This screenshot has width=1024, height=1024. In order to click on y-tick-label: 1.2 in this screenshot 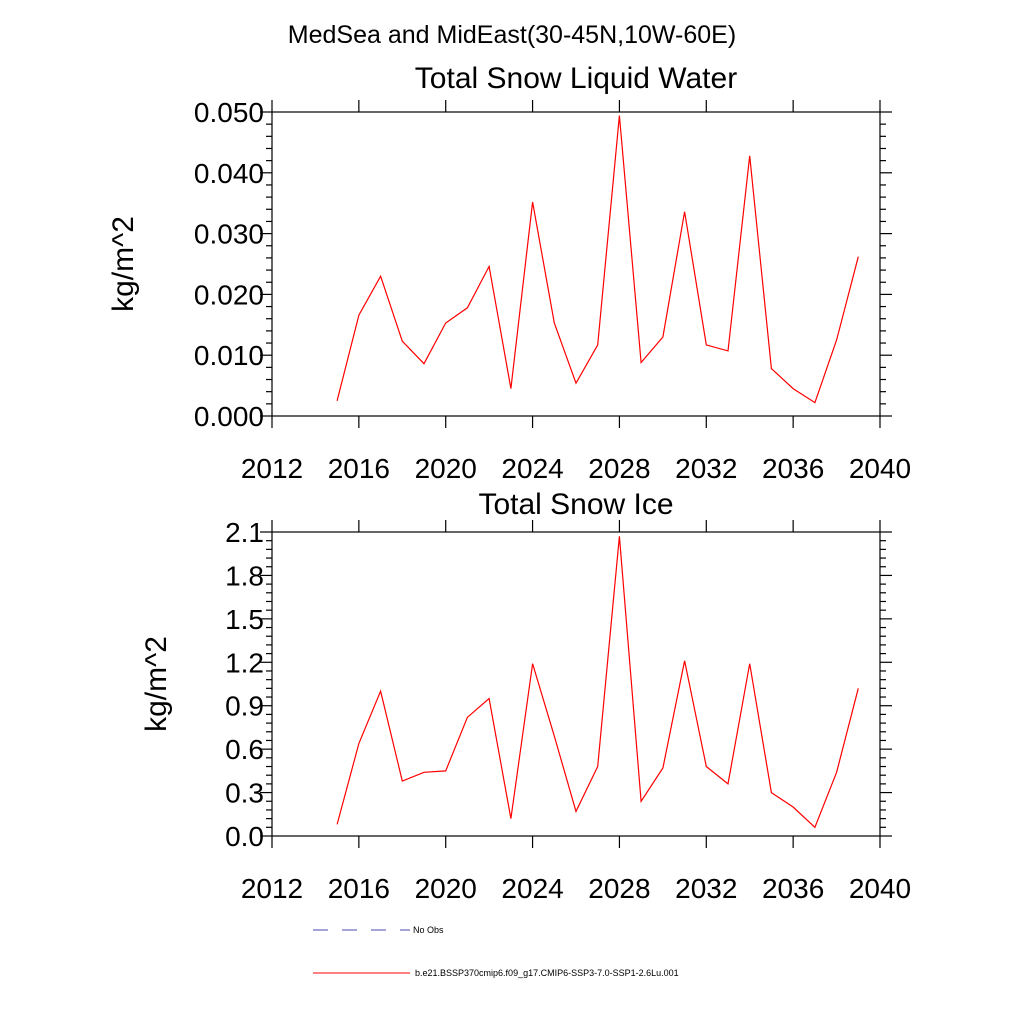, I will do `click(244, 662)`.